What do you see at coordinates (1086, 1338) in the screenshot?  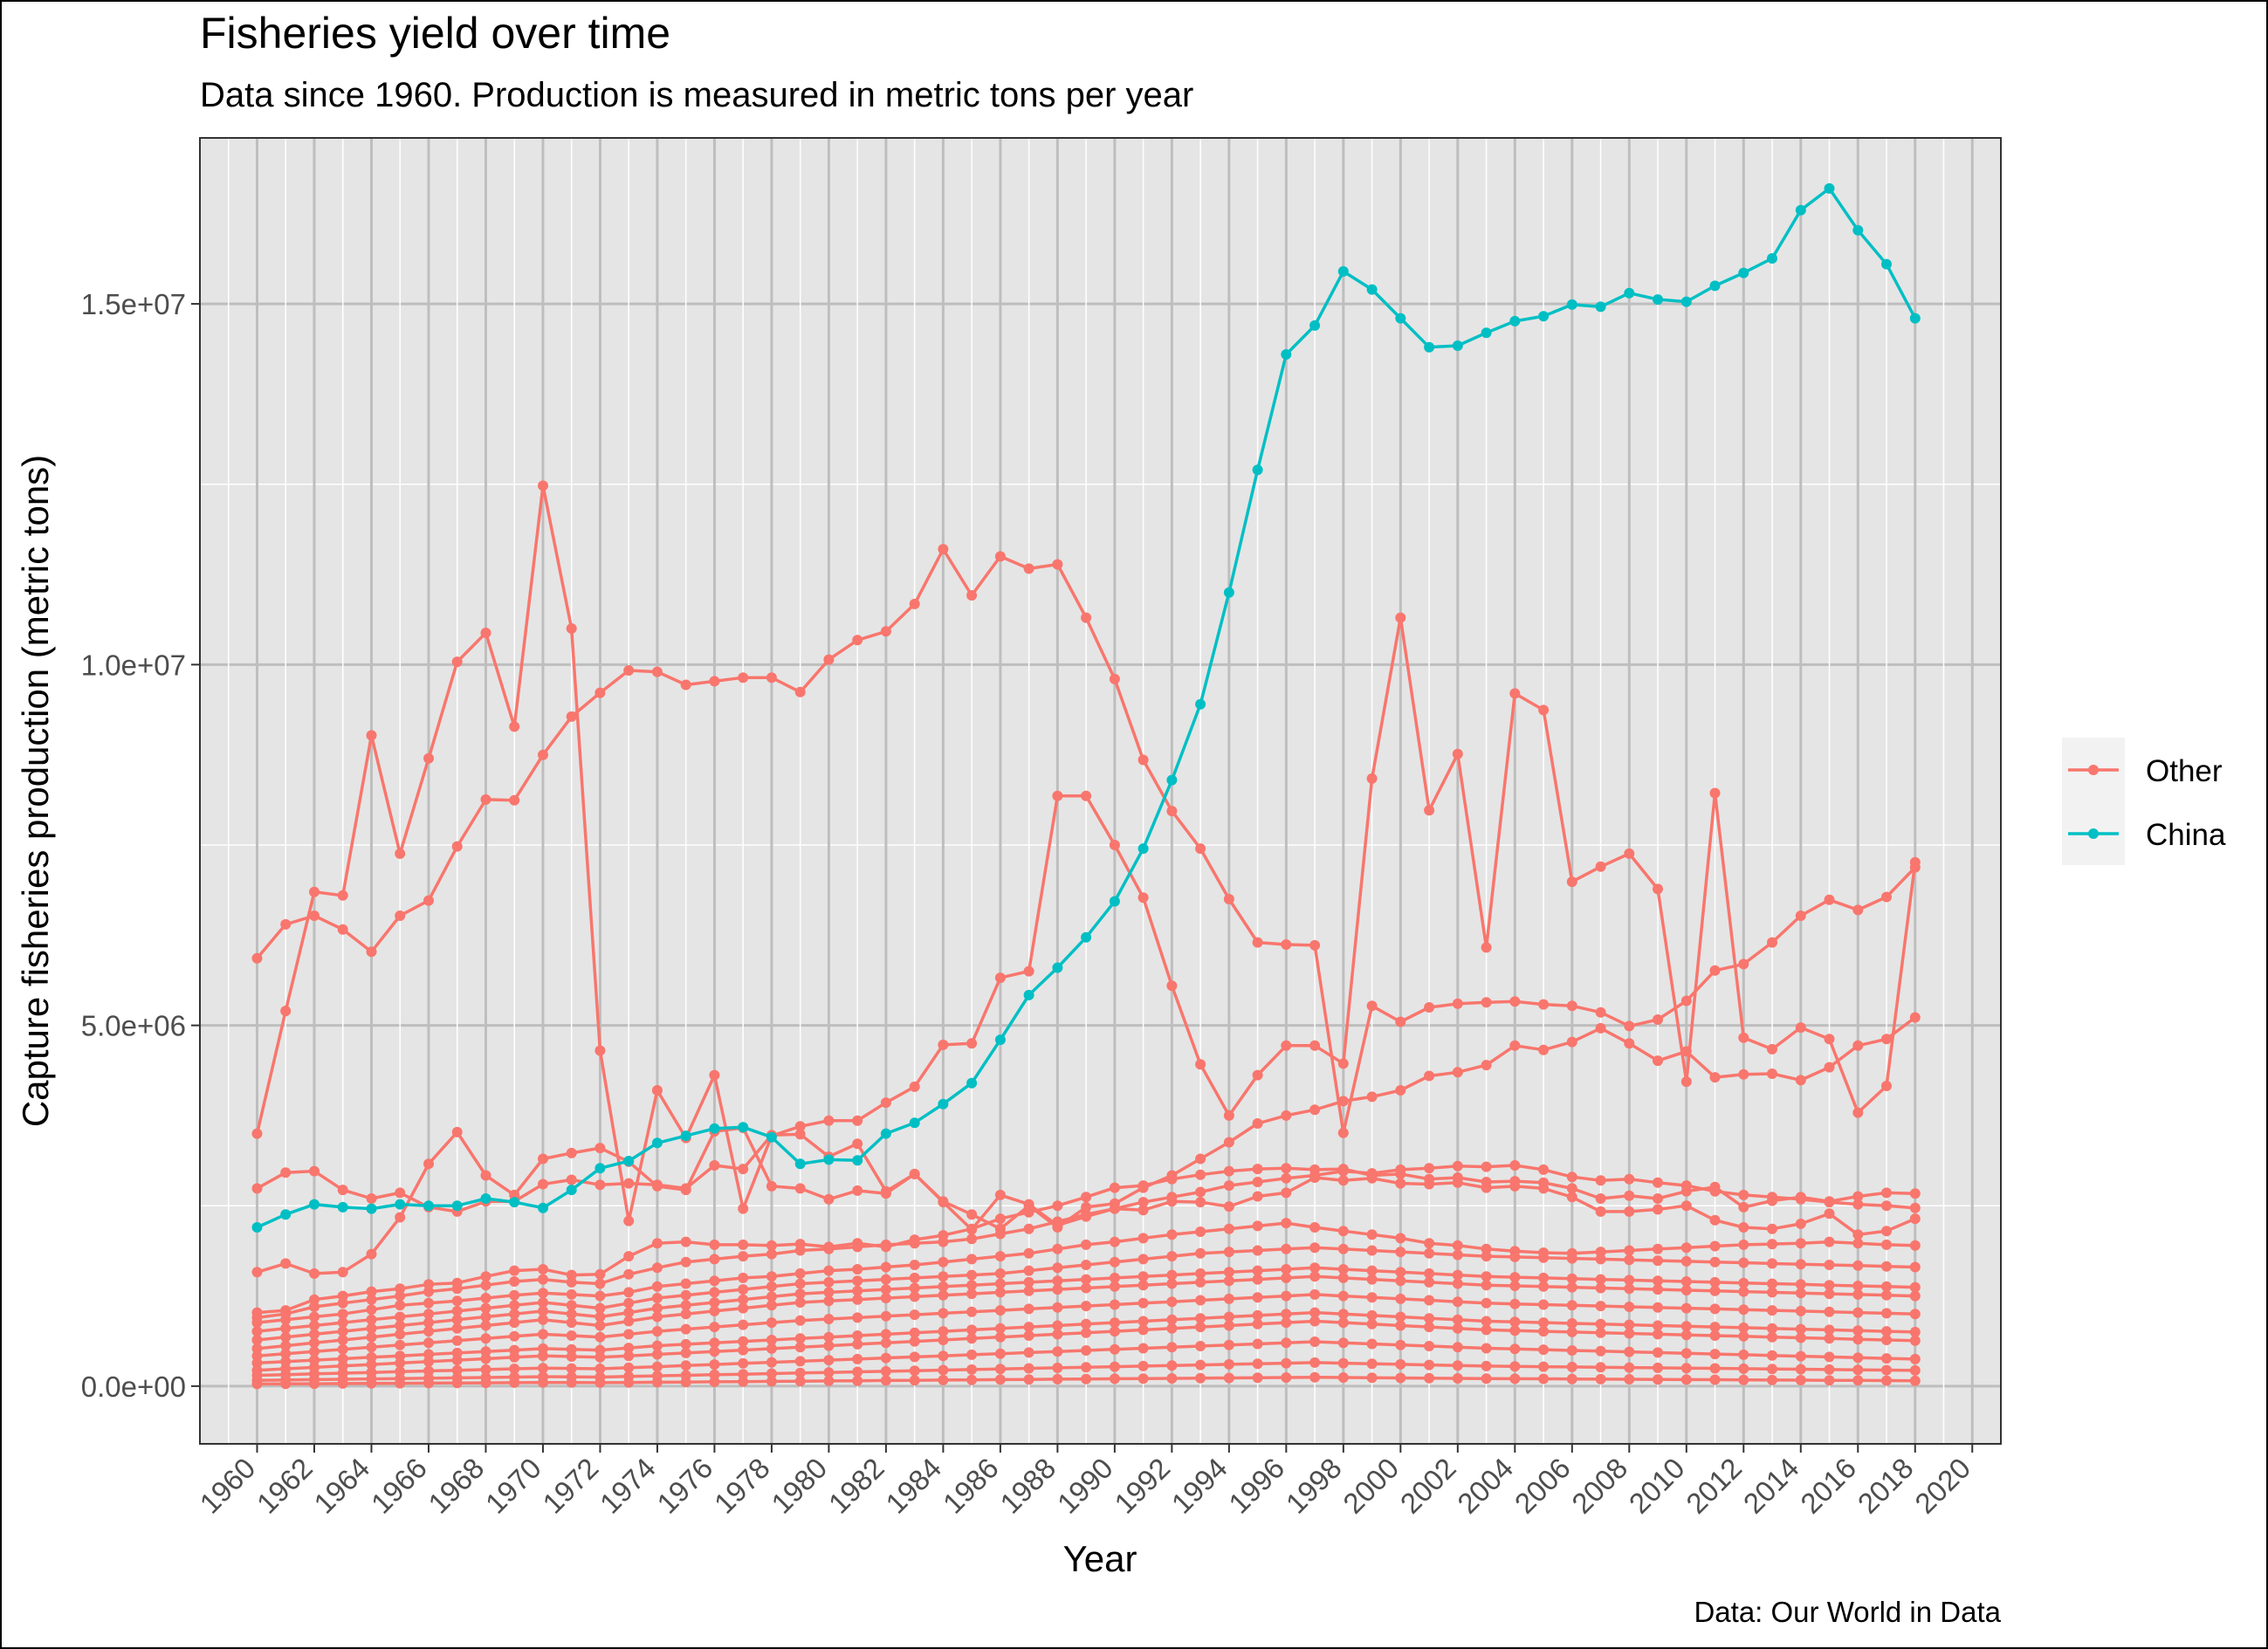 I see `series-other` at bounding box center [1086, 1338].